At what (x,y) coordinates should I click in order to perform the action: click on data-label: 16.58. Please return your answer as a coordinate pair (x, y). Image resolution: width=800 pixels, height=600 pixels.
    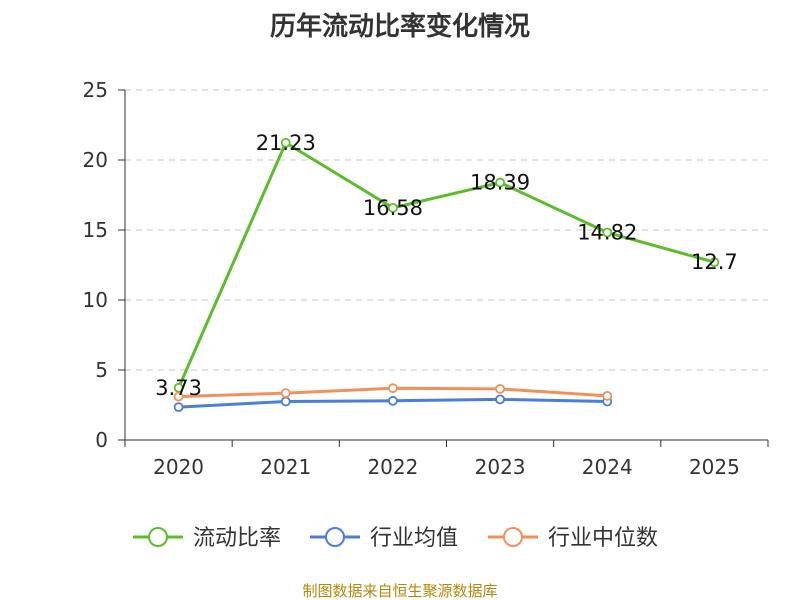
    Looking at the image, I should click on (393, 208).